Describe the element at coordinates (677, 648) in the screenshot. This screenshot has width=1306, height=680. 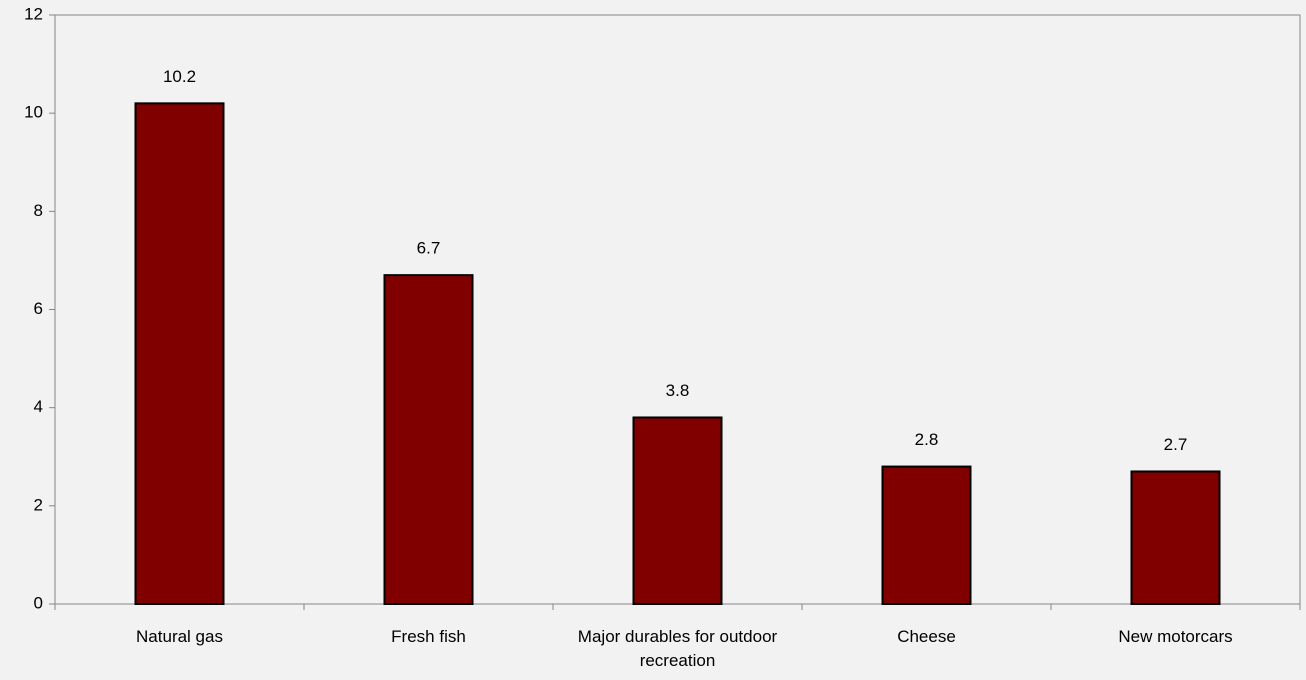
I see `x-tick-label: Major durables for outdoor recreation` at that location.